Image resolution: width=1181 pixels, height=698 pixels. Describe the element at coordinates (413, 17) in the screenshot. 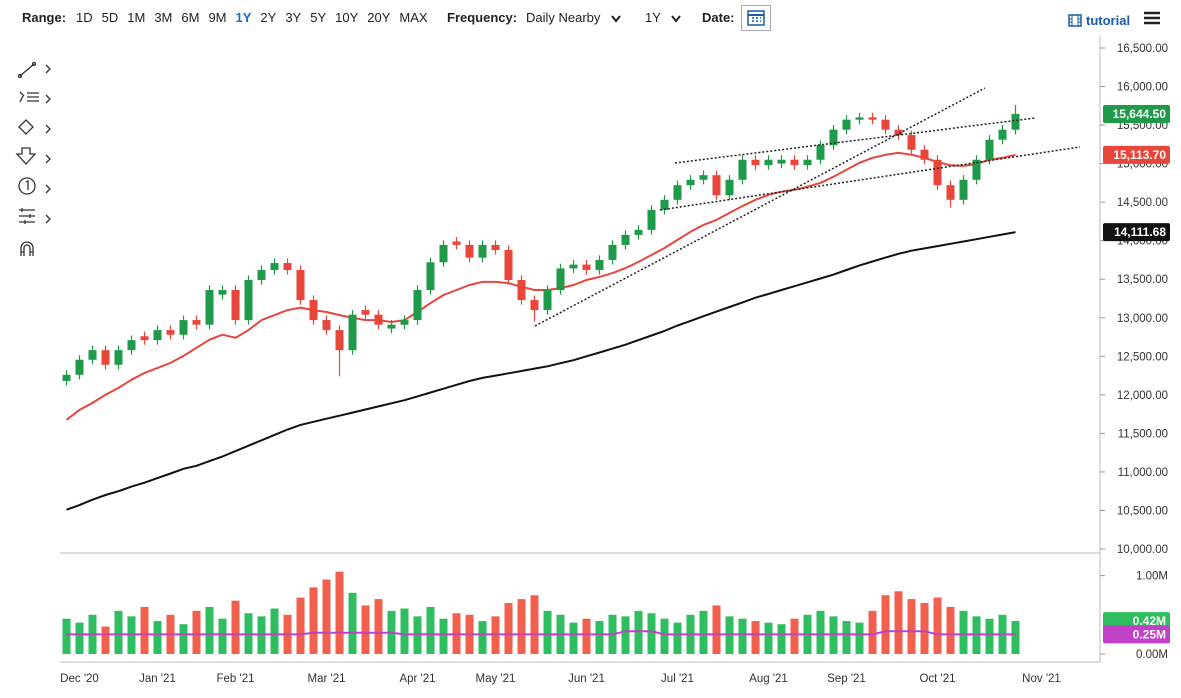

I see `range-button: MAX` at that location.